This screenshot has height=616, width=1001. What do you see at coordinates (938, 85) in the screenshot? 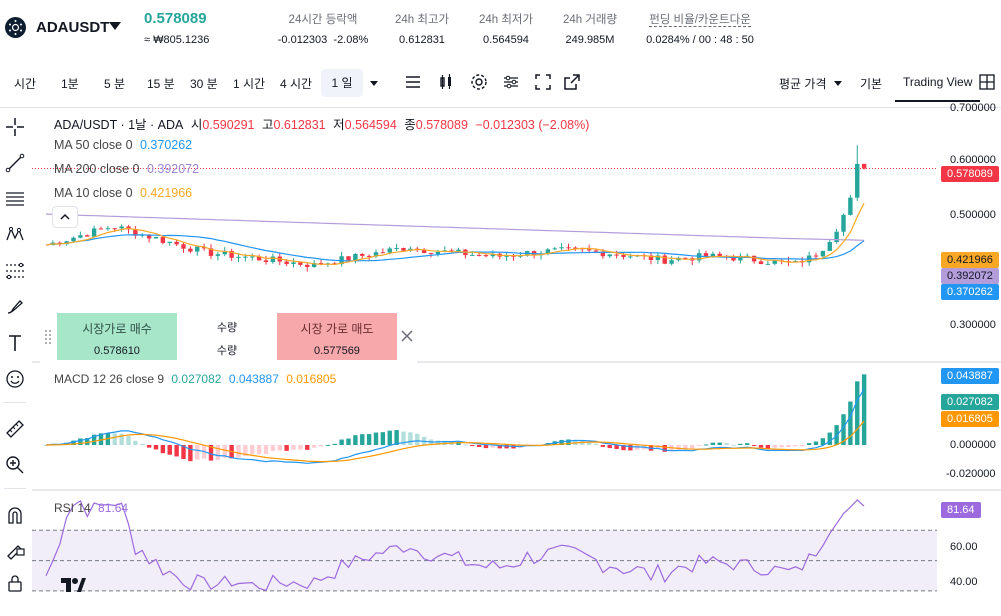
I see `tradingview-tab: Trading View` at bounding box center [938, 85].